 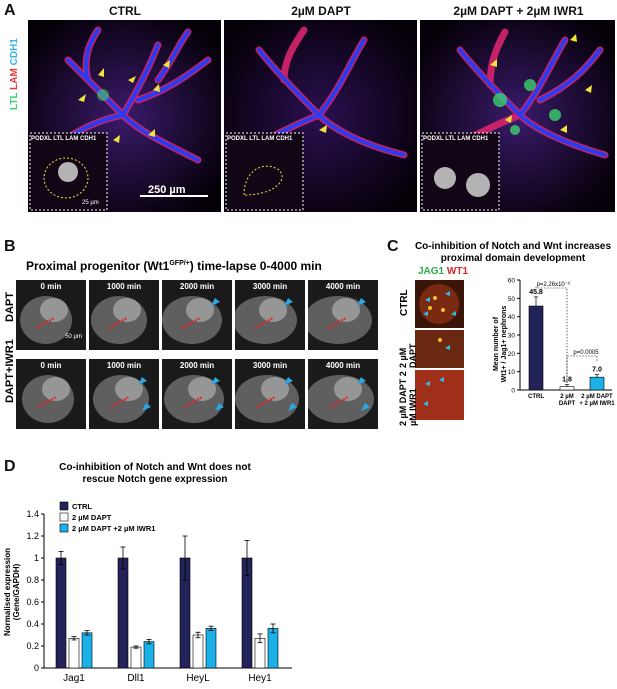 I want to click on bar-value-label: 7.0, so click(x=597, y=369).